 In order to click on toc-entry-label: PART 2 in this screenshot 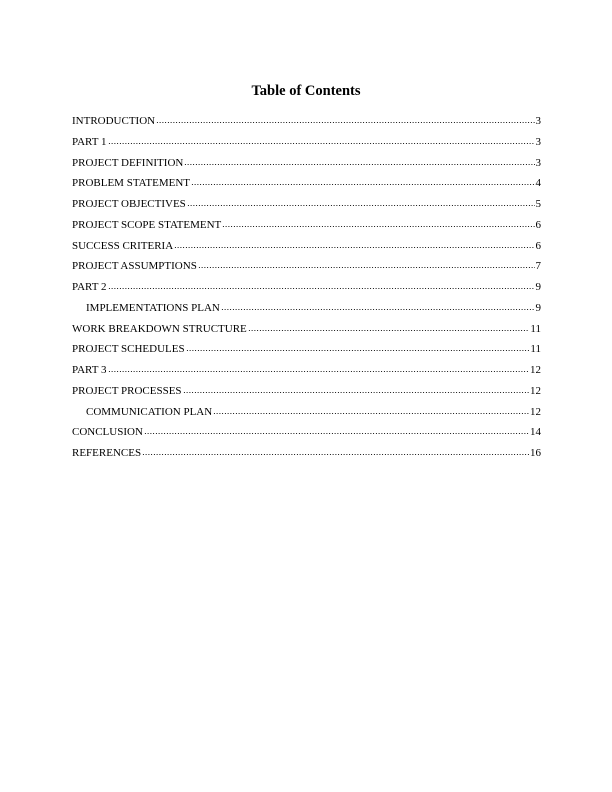, I will do `click(89, 287)`.